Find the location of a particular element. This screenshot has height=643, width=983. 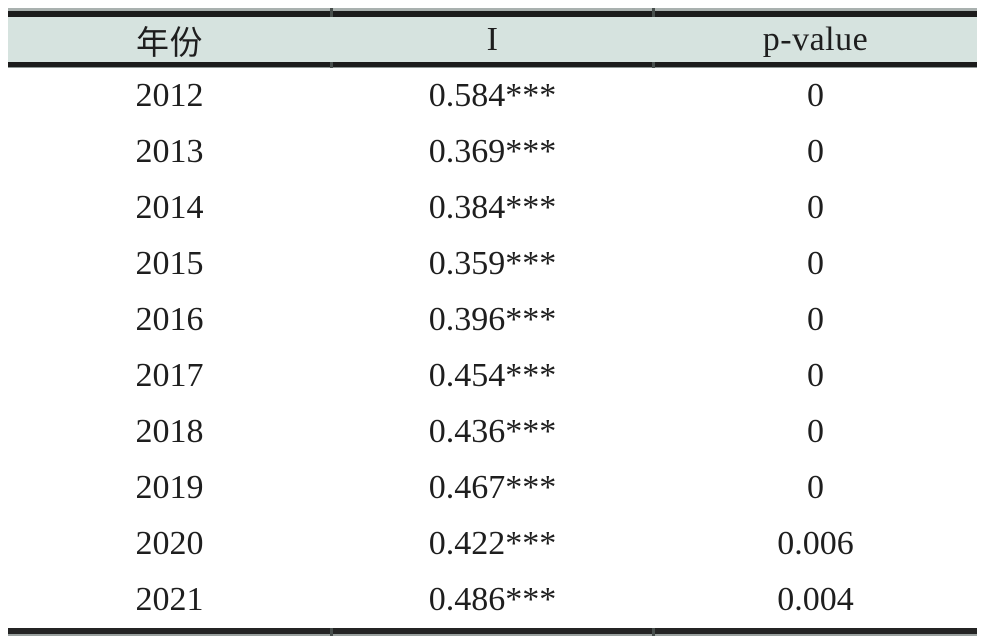

table-row: 2016 0.396*** 0 is located at coordinates (492, 320).